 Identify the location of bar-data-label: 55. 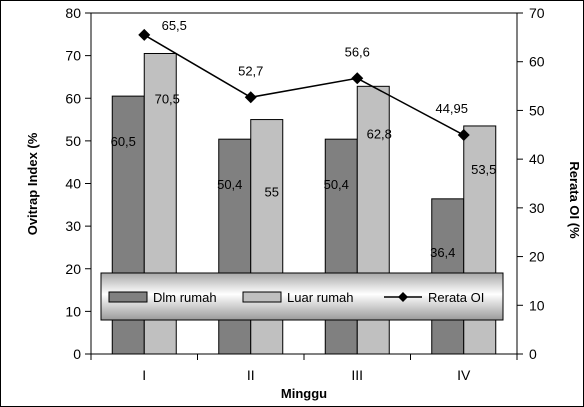
(272, 192).